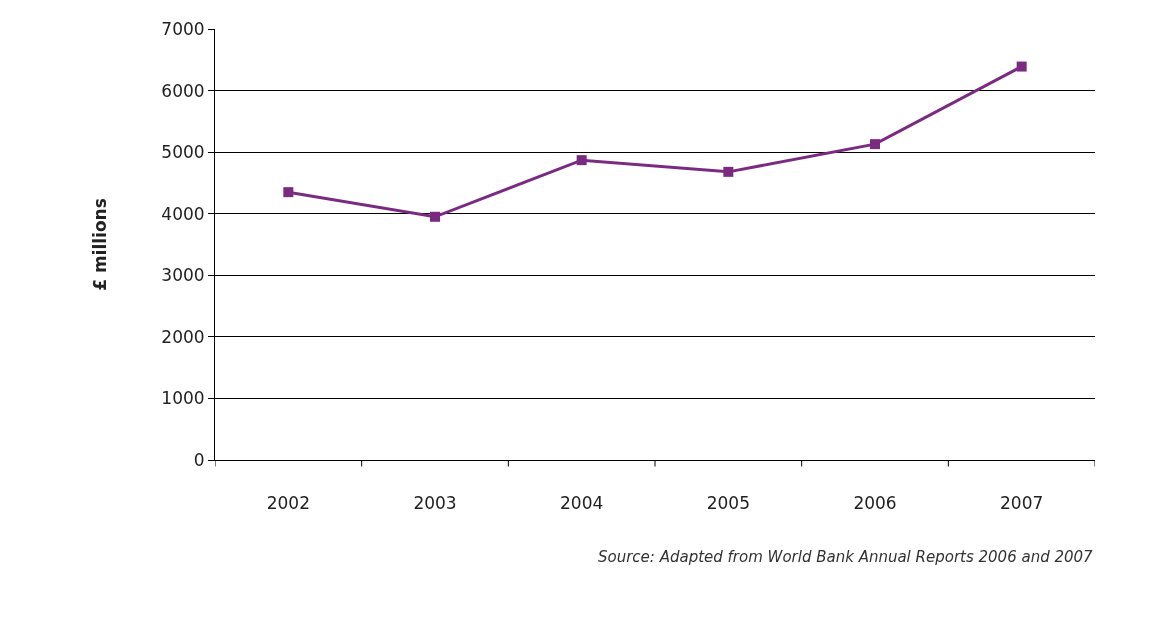  I want to click on x-tick-label: 2002, so click(288, 503).